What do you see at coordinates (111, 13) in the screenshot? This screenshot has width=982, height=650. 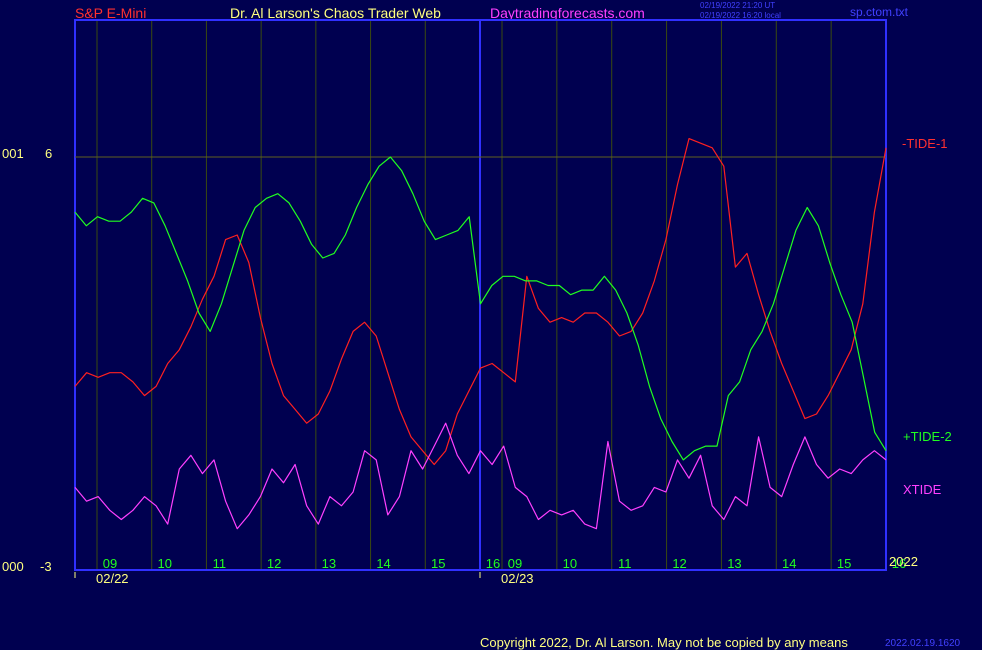 I see `symbol-label: S&P E-Mini` at bounding box center [111, 13].